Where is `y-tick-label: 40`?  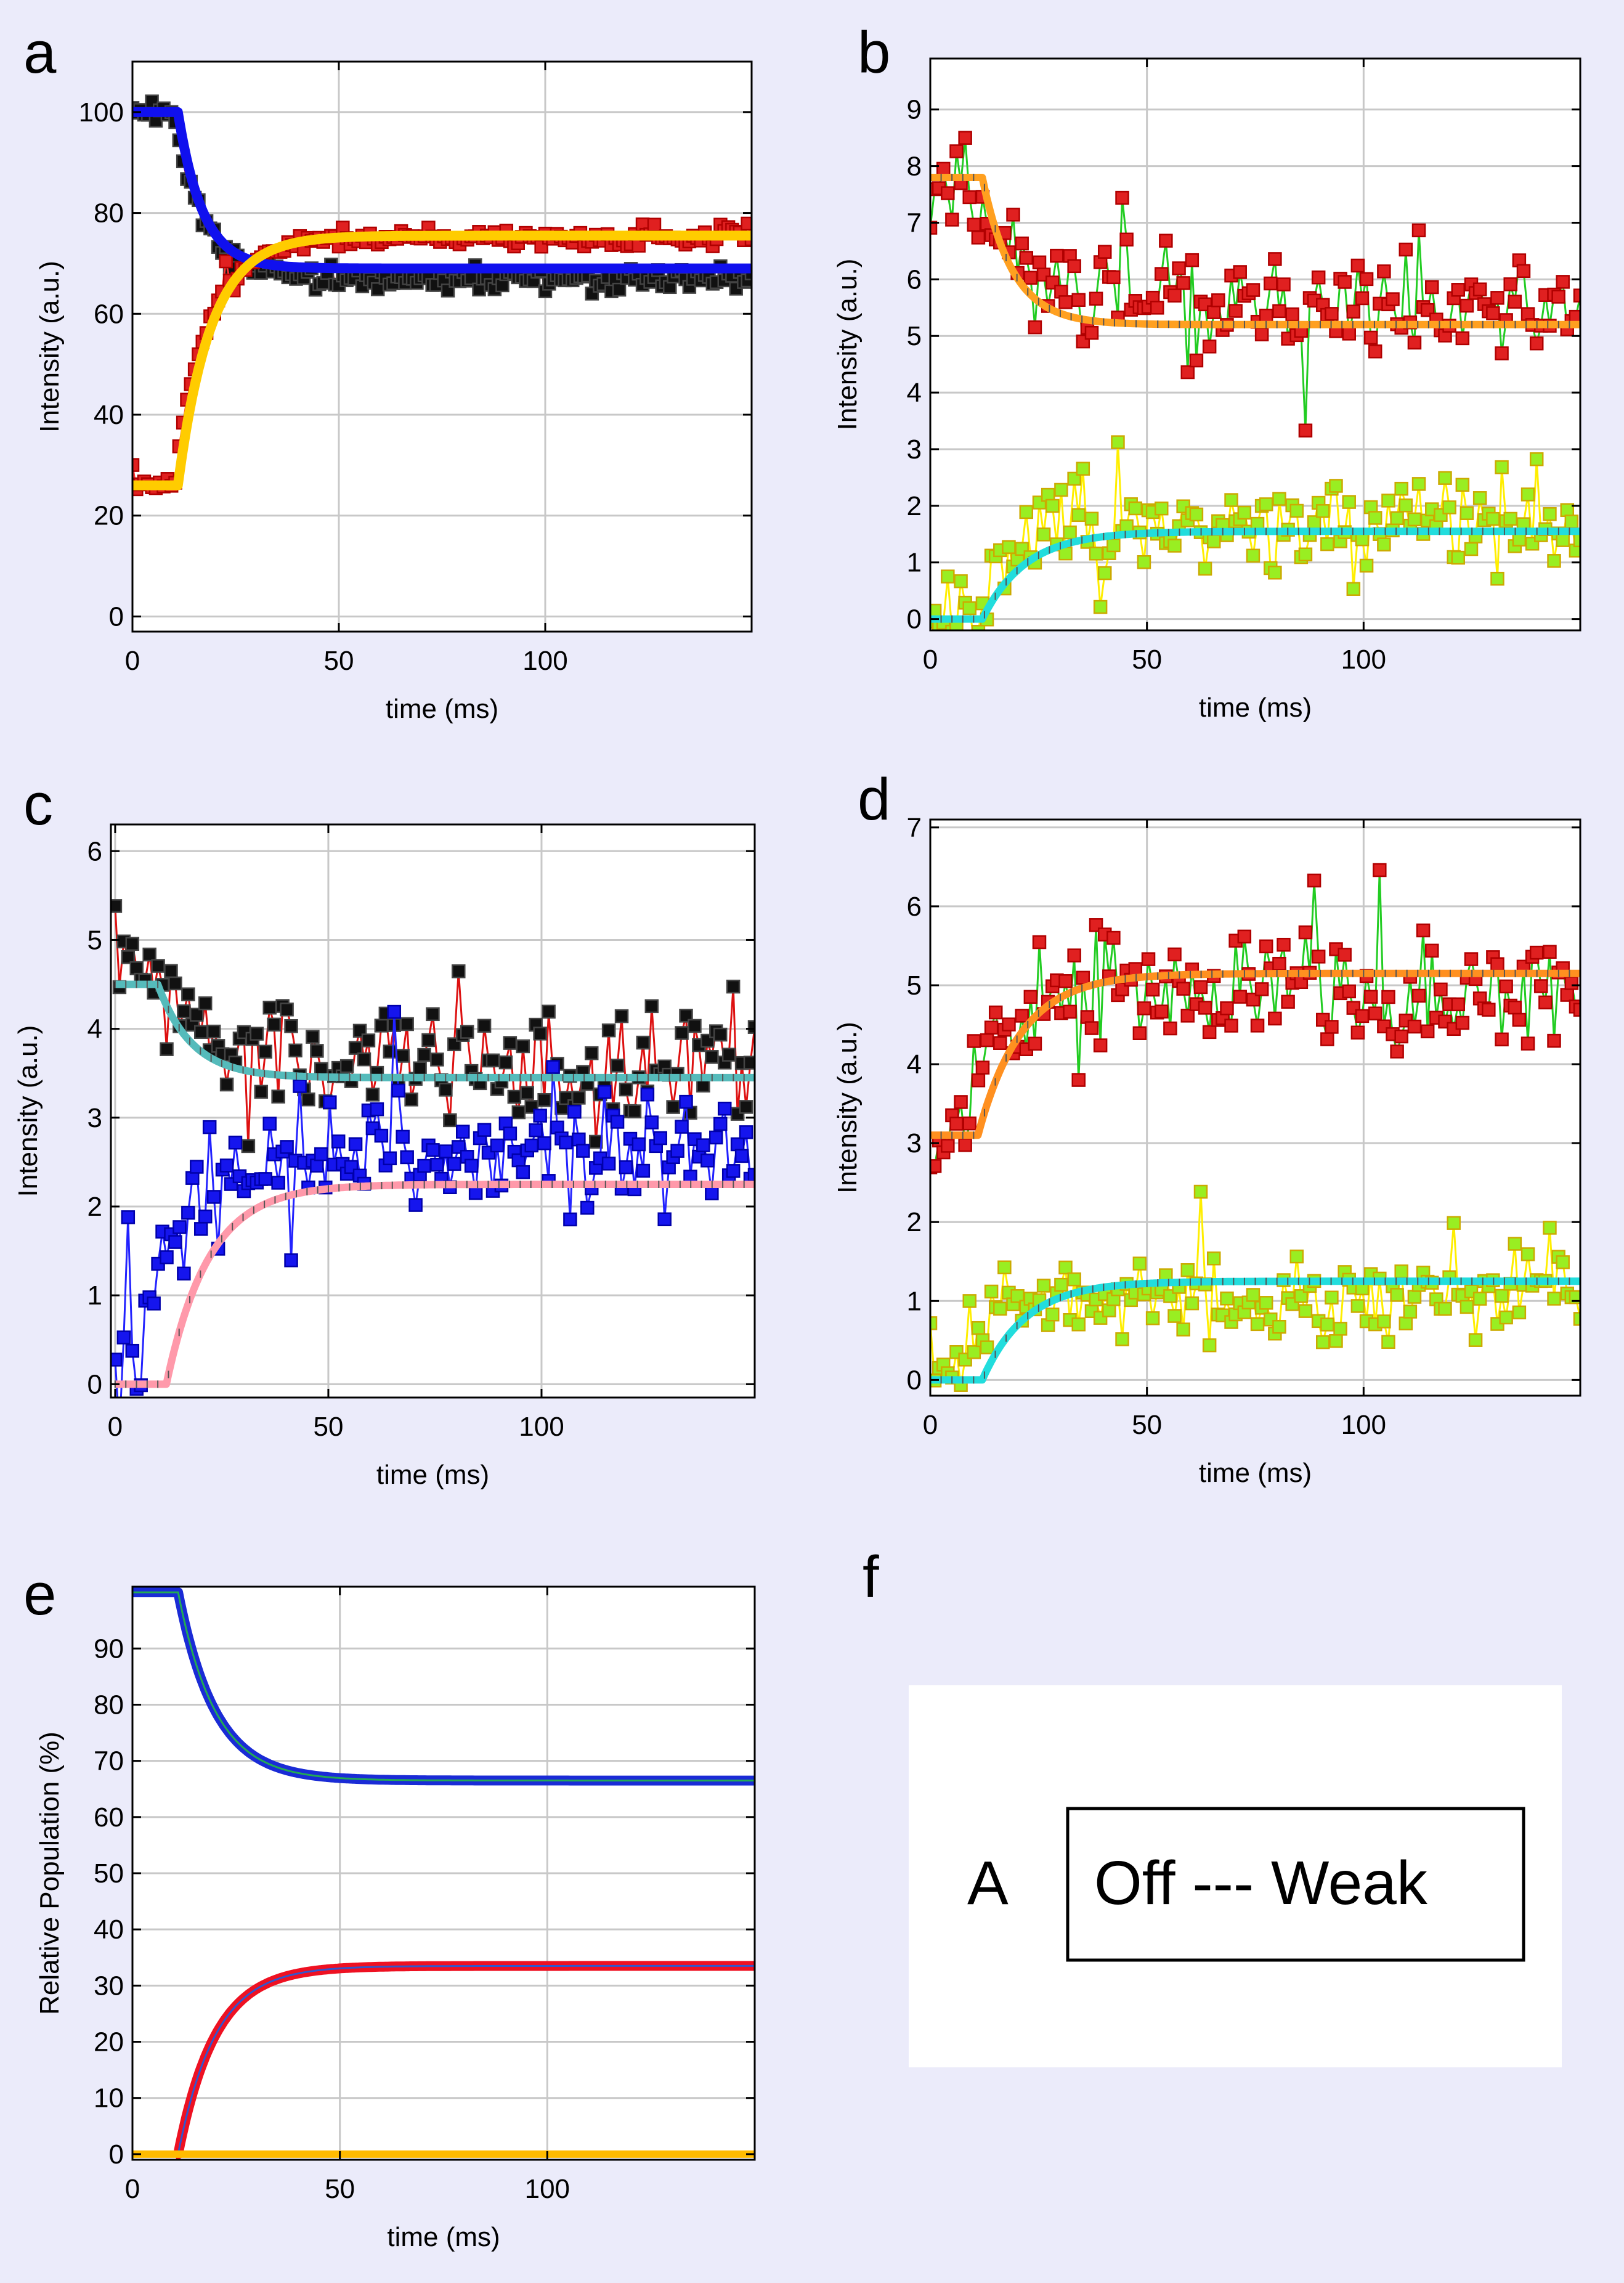
y-tick-label: 40 is located at coordinates (109, 415).